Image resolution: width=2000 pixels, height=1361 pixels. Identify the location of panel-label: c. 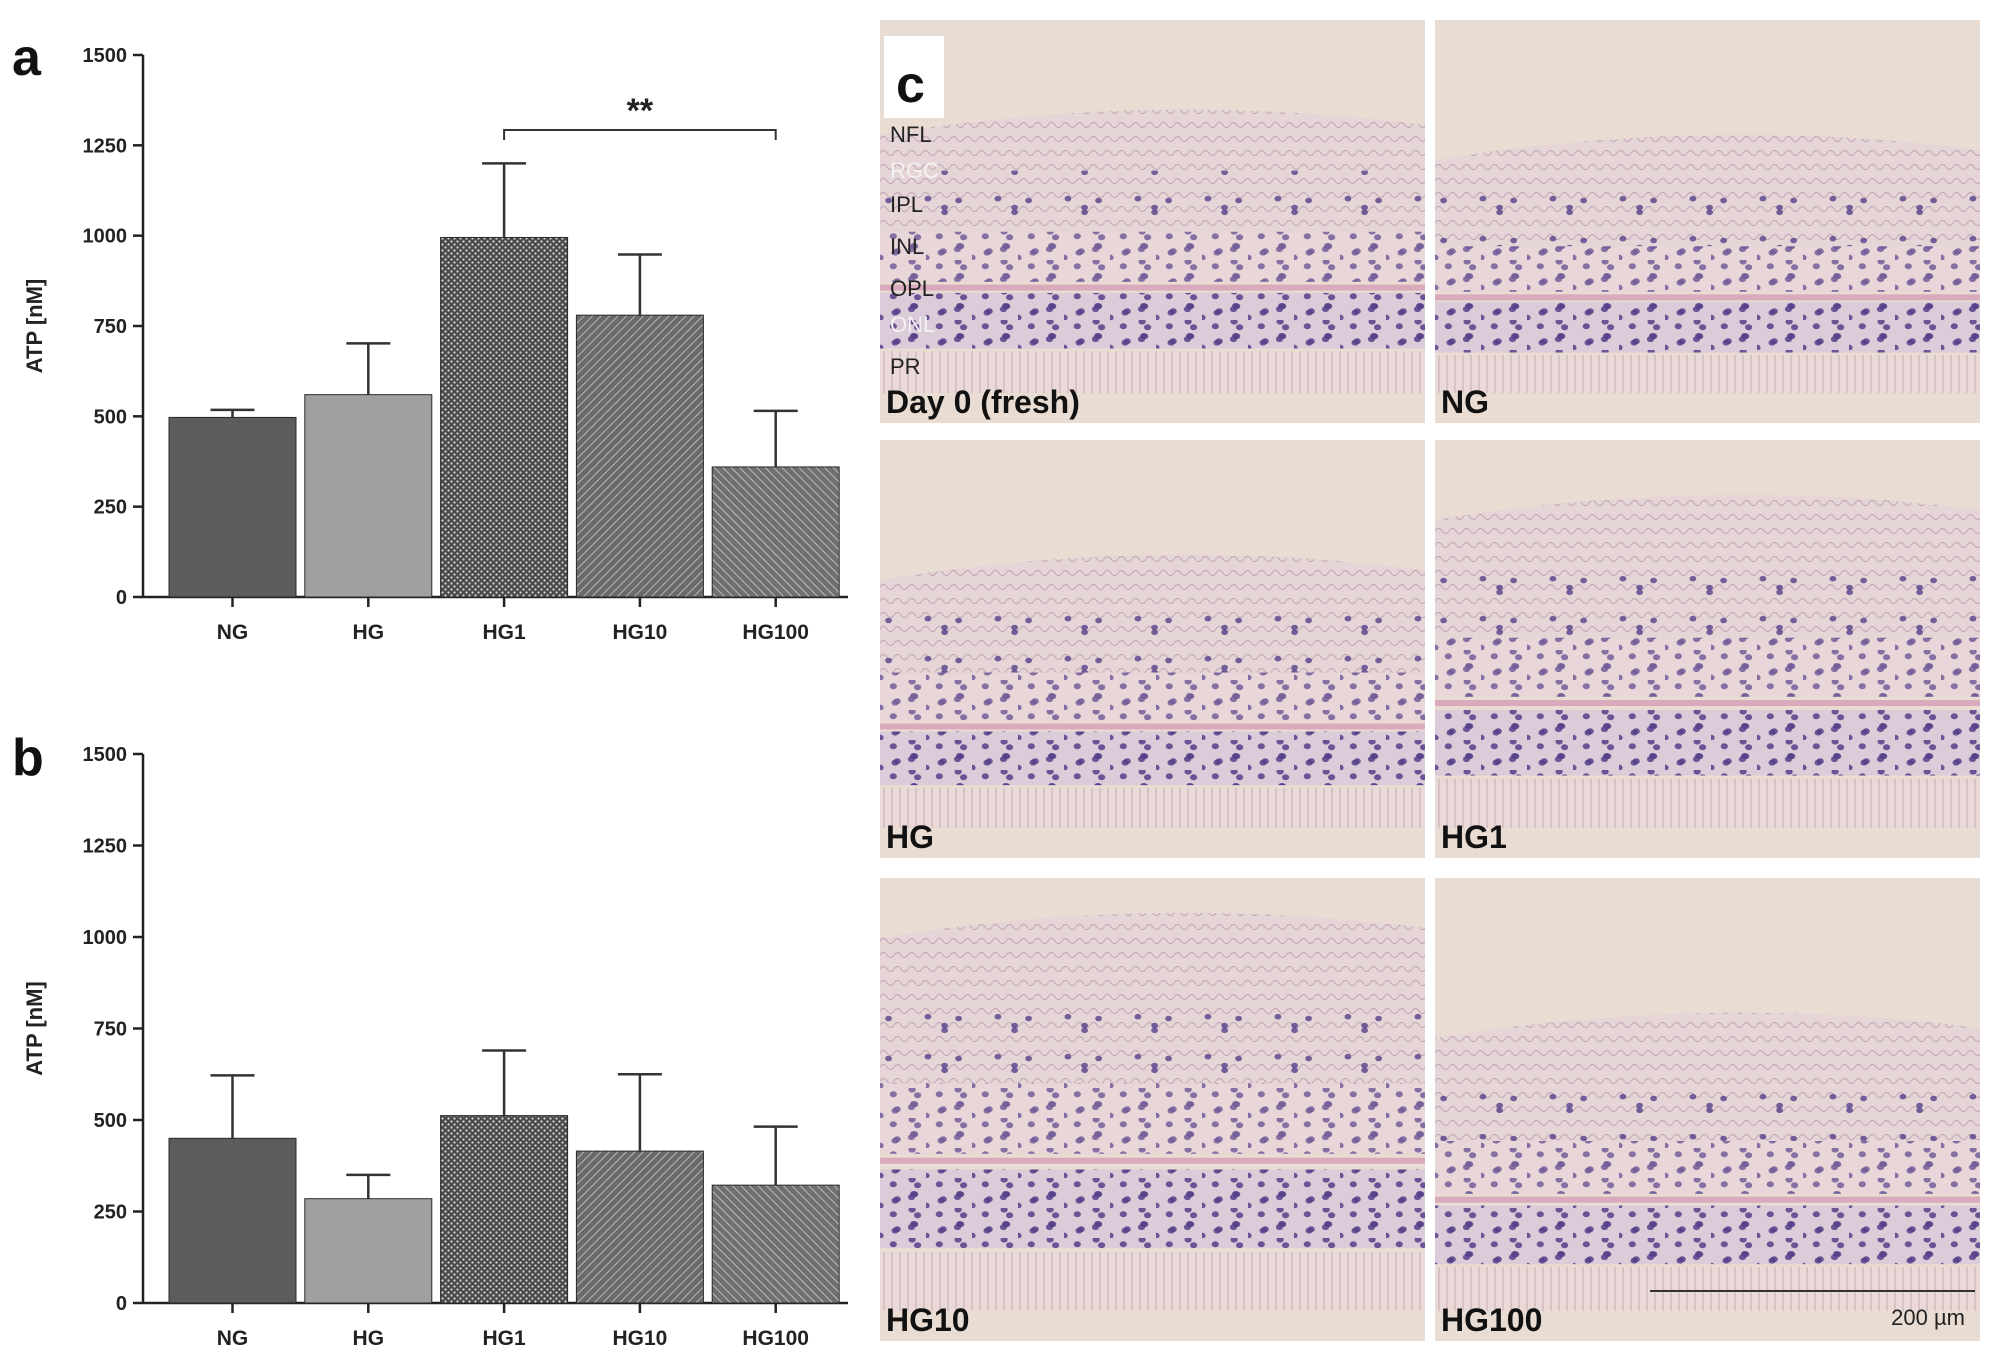
(910, 85).